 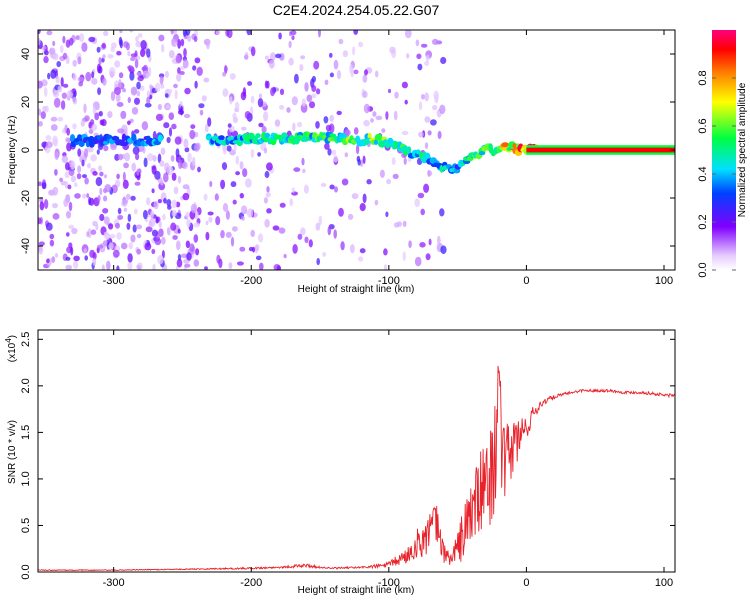 What do you see at coordinates (703, 77) in the screenshot?
I see `colorbar-tick-label: 0.8` at bounding box center [703, 77].